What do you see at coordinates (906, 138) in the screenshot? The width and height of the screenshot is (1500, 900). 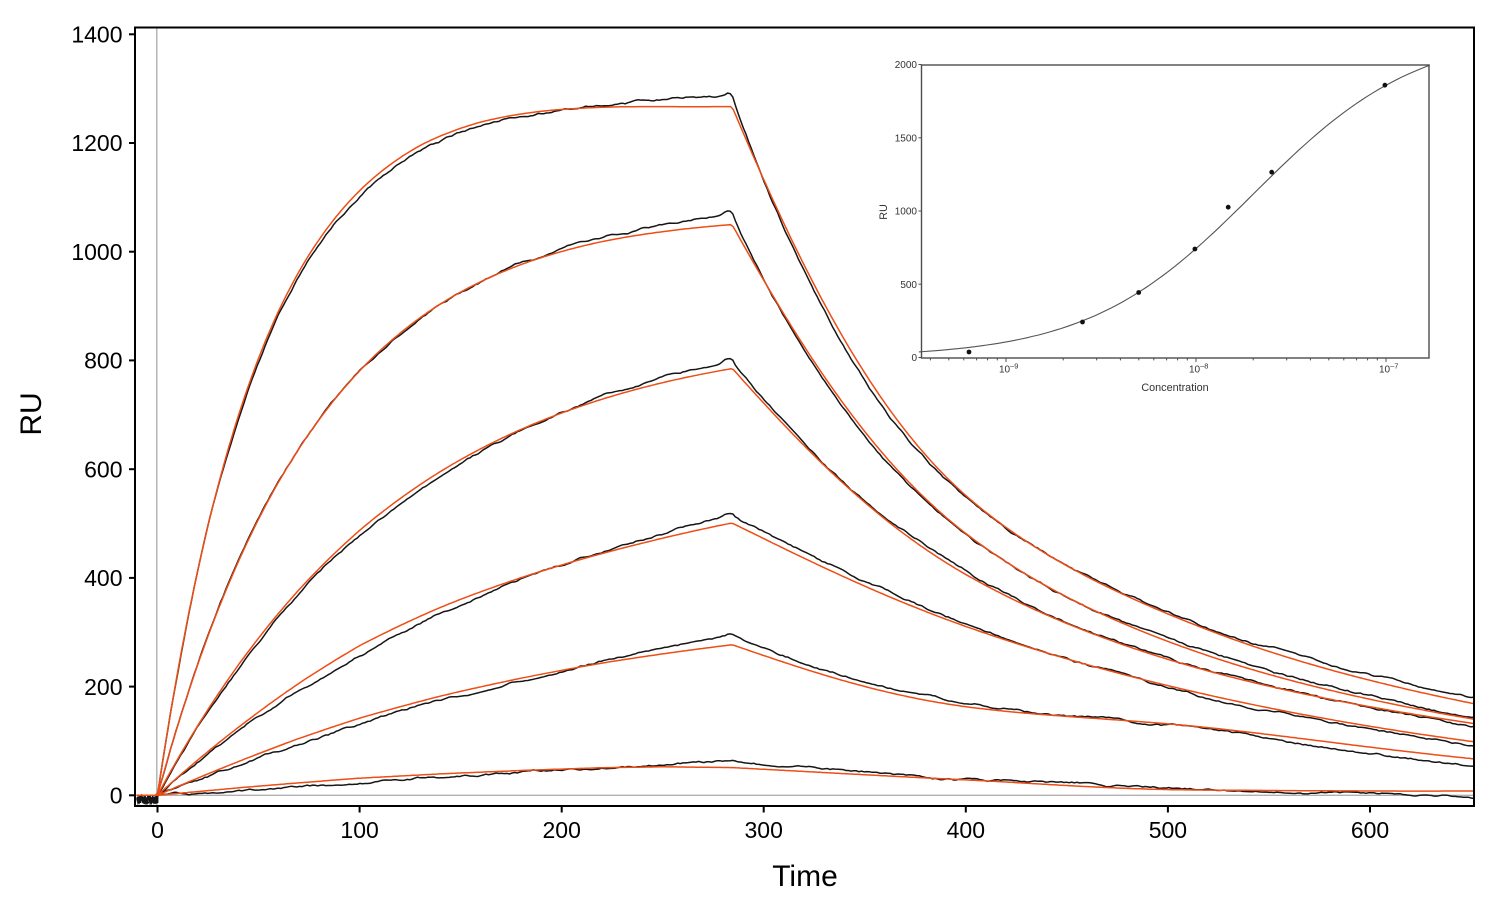 I see `svg-text: 1500` at bounding box center [906, 138].